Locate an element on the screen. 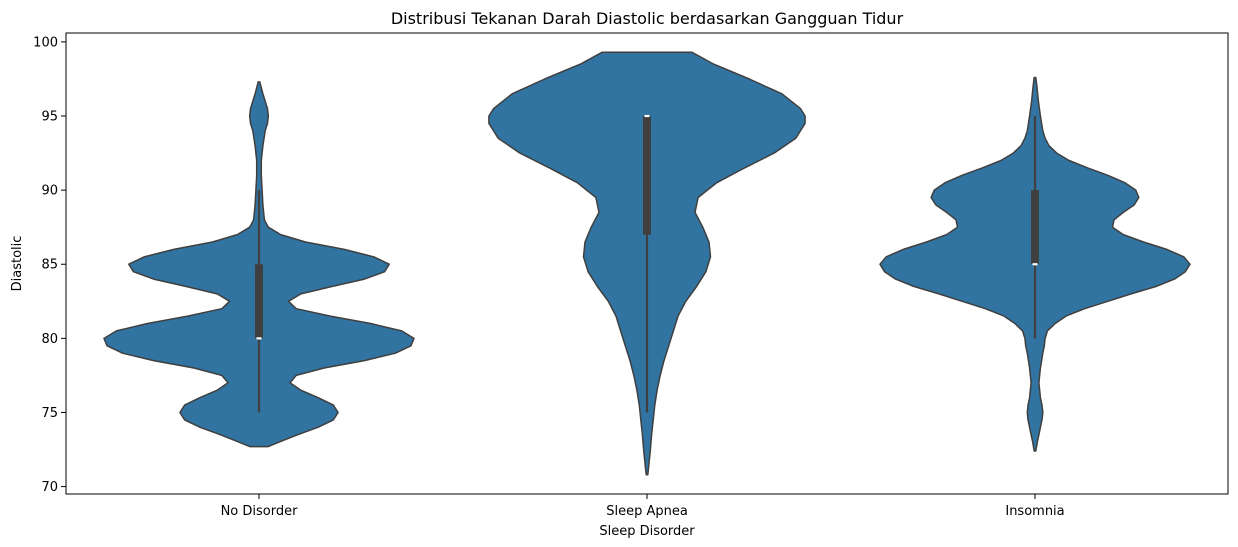 Image resolution: width=1238 pixels, height=547 pixels. y-tick-label: 100 is located at coordinates (45, 42).